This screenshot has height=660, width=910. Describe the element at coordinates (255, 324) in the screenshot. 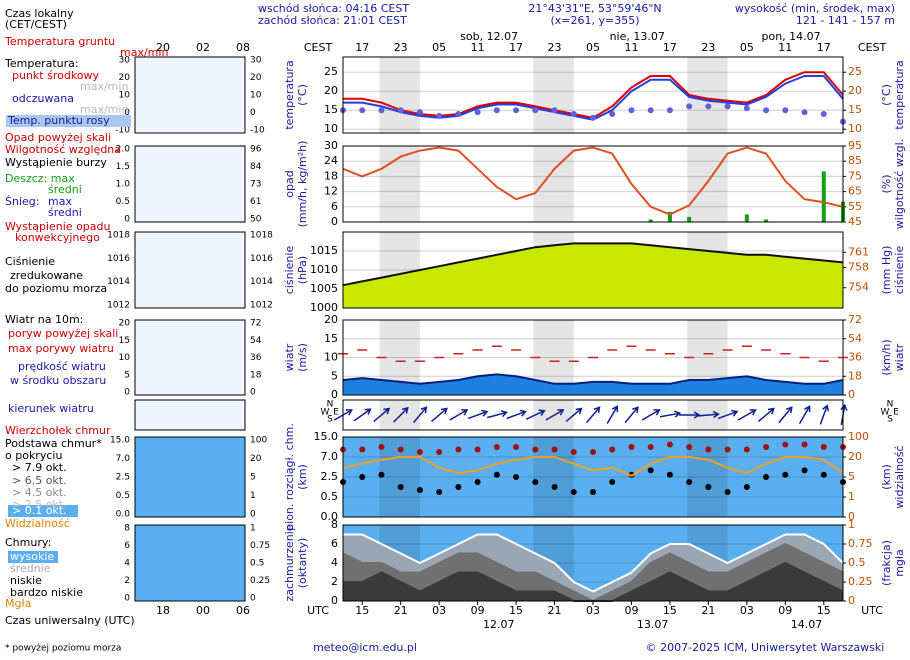

I see `mini-tick-label: 72` at that location.